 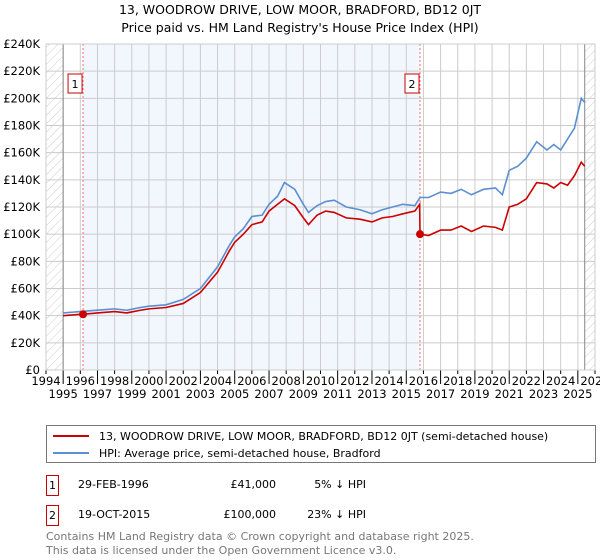 I want to click on x-tick-label: 2023, so click(x=543, y=394).